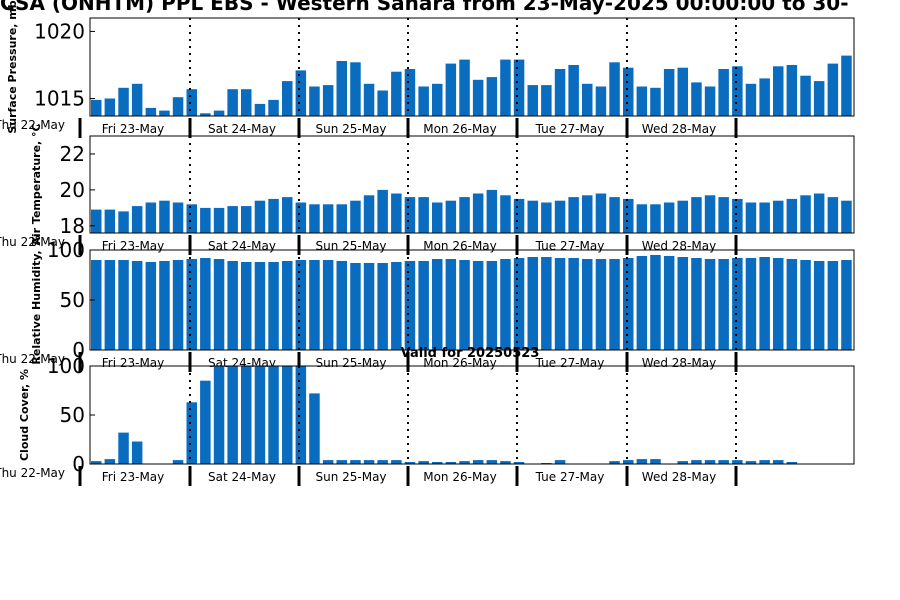  What do you see at coordinates (12, 66) in the screenshot?
I see `y-axis-label: Surface Pressure, mb` at bounding box center [12, 66].